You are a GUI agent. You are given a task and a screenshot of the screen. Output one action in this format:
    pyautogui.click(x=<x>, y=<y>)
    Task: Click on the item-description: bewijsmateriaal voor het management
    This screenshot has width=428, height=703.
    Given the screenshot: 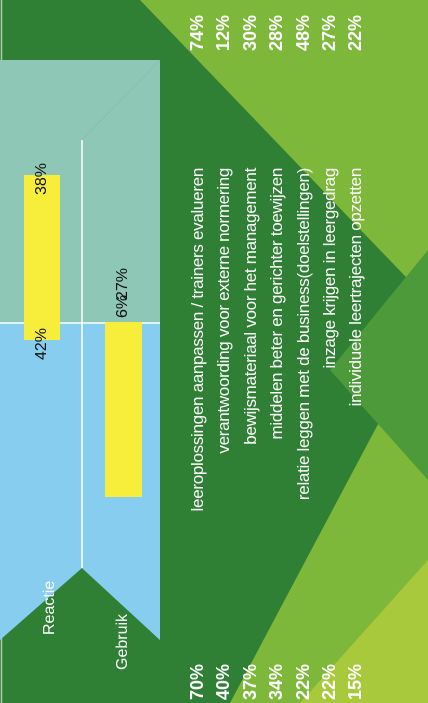 What is the action you would take?
    pyautogui.click(x=250, y=306)
    